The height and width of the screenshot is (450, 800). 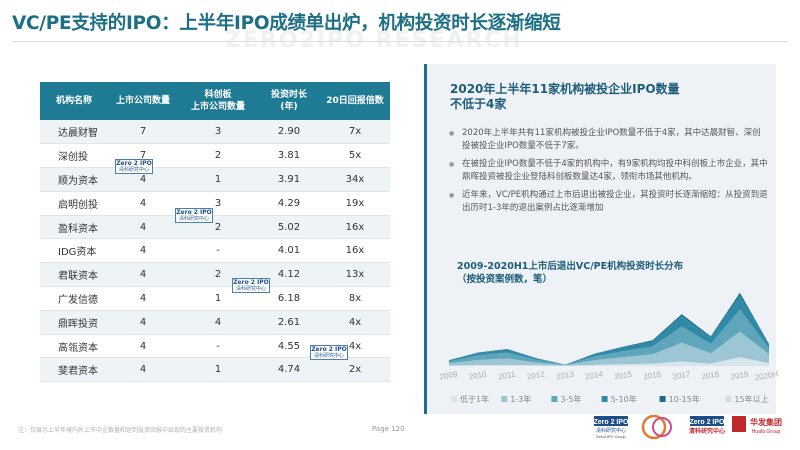 What do you see at coordinates (289, 370) in the screenshot?
I see `cell-duration: 4.74` at bounding box center [289, 370].